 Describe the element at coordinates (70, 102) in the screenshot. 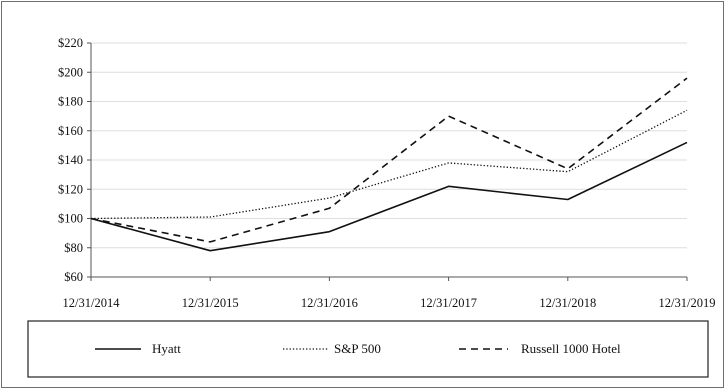

I see `y-tick-label-180: $180` at that location.